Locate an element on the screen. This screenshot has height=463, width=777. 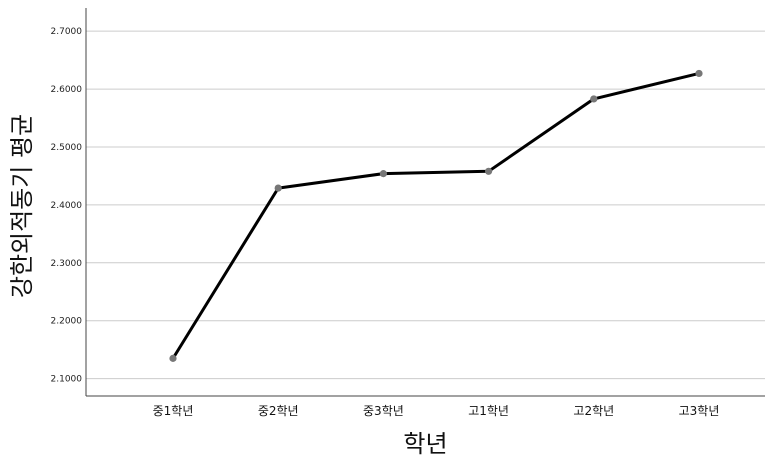
x-tick-label: 고1학년 is located at coordinates (488, 411).